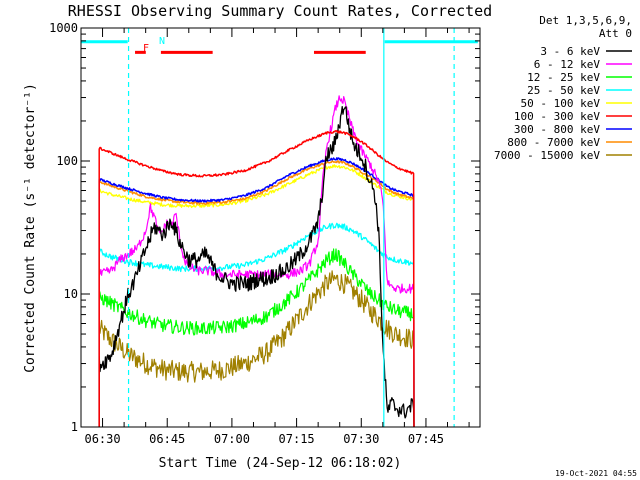 This screenshot has width=640, height=480. Describe the element at coordinates (547, 155) in the screenshot. I see `legend-label-8: 7000 - 15000 keV` at that location.